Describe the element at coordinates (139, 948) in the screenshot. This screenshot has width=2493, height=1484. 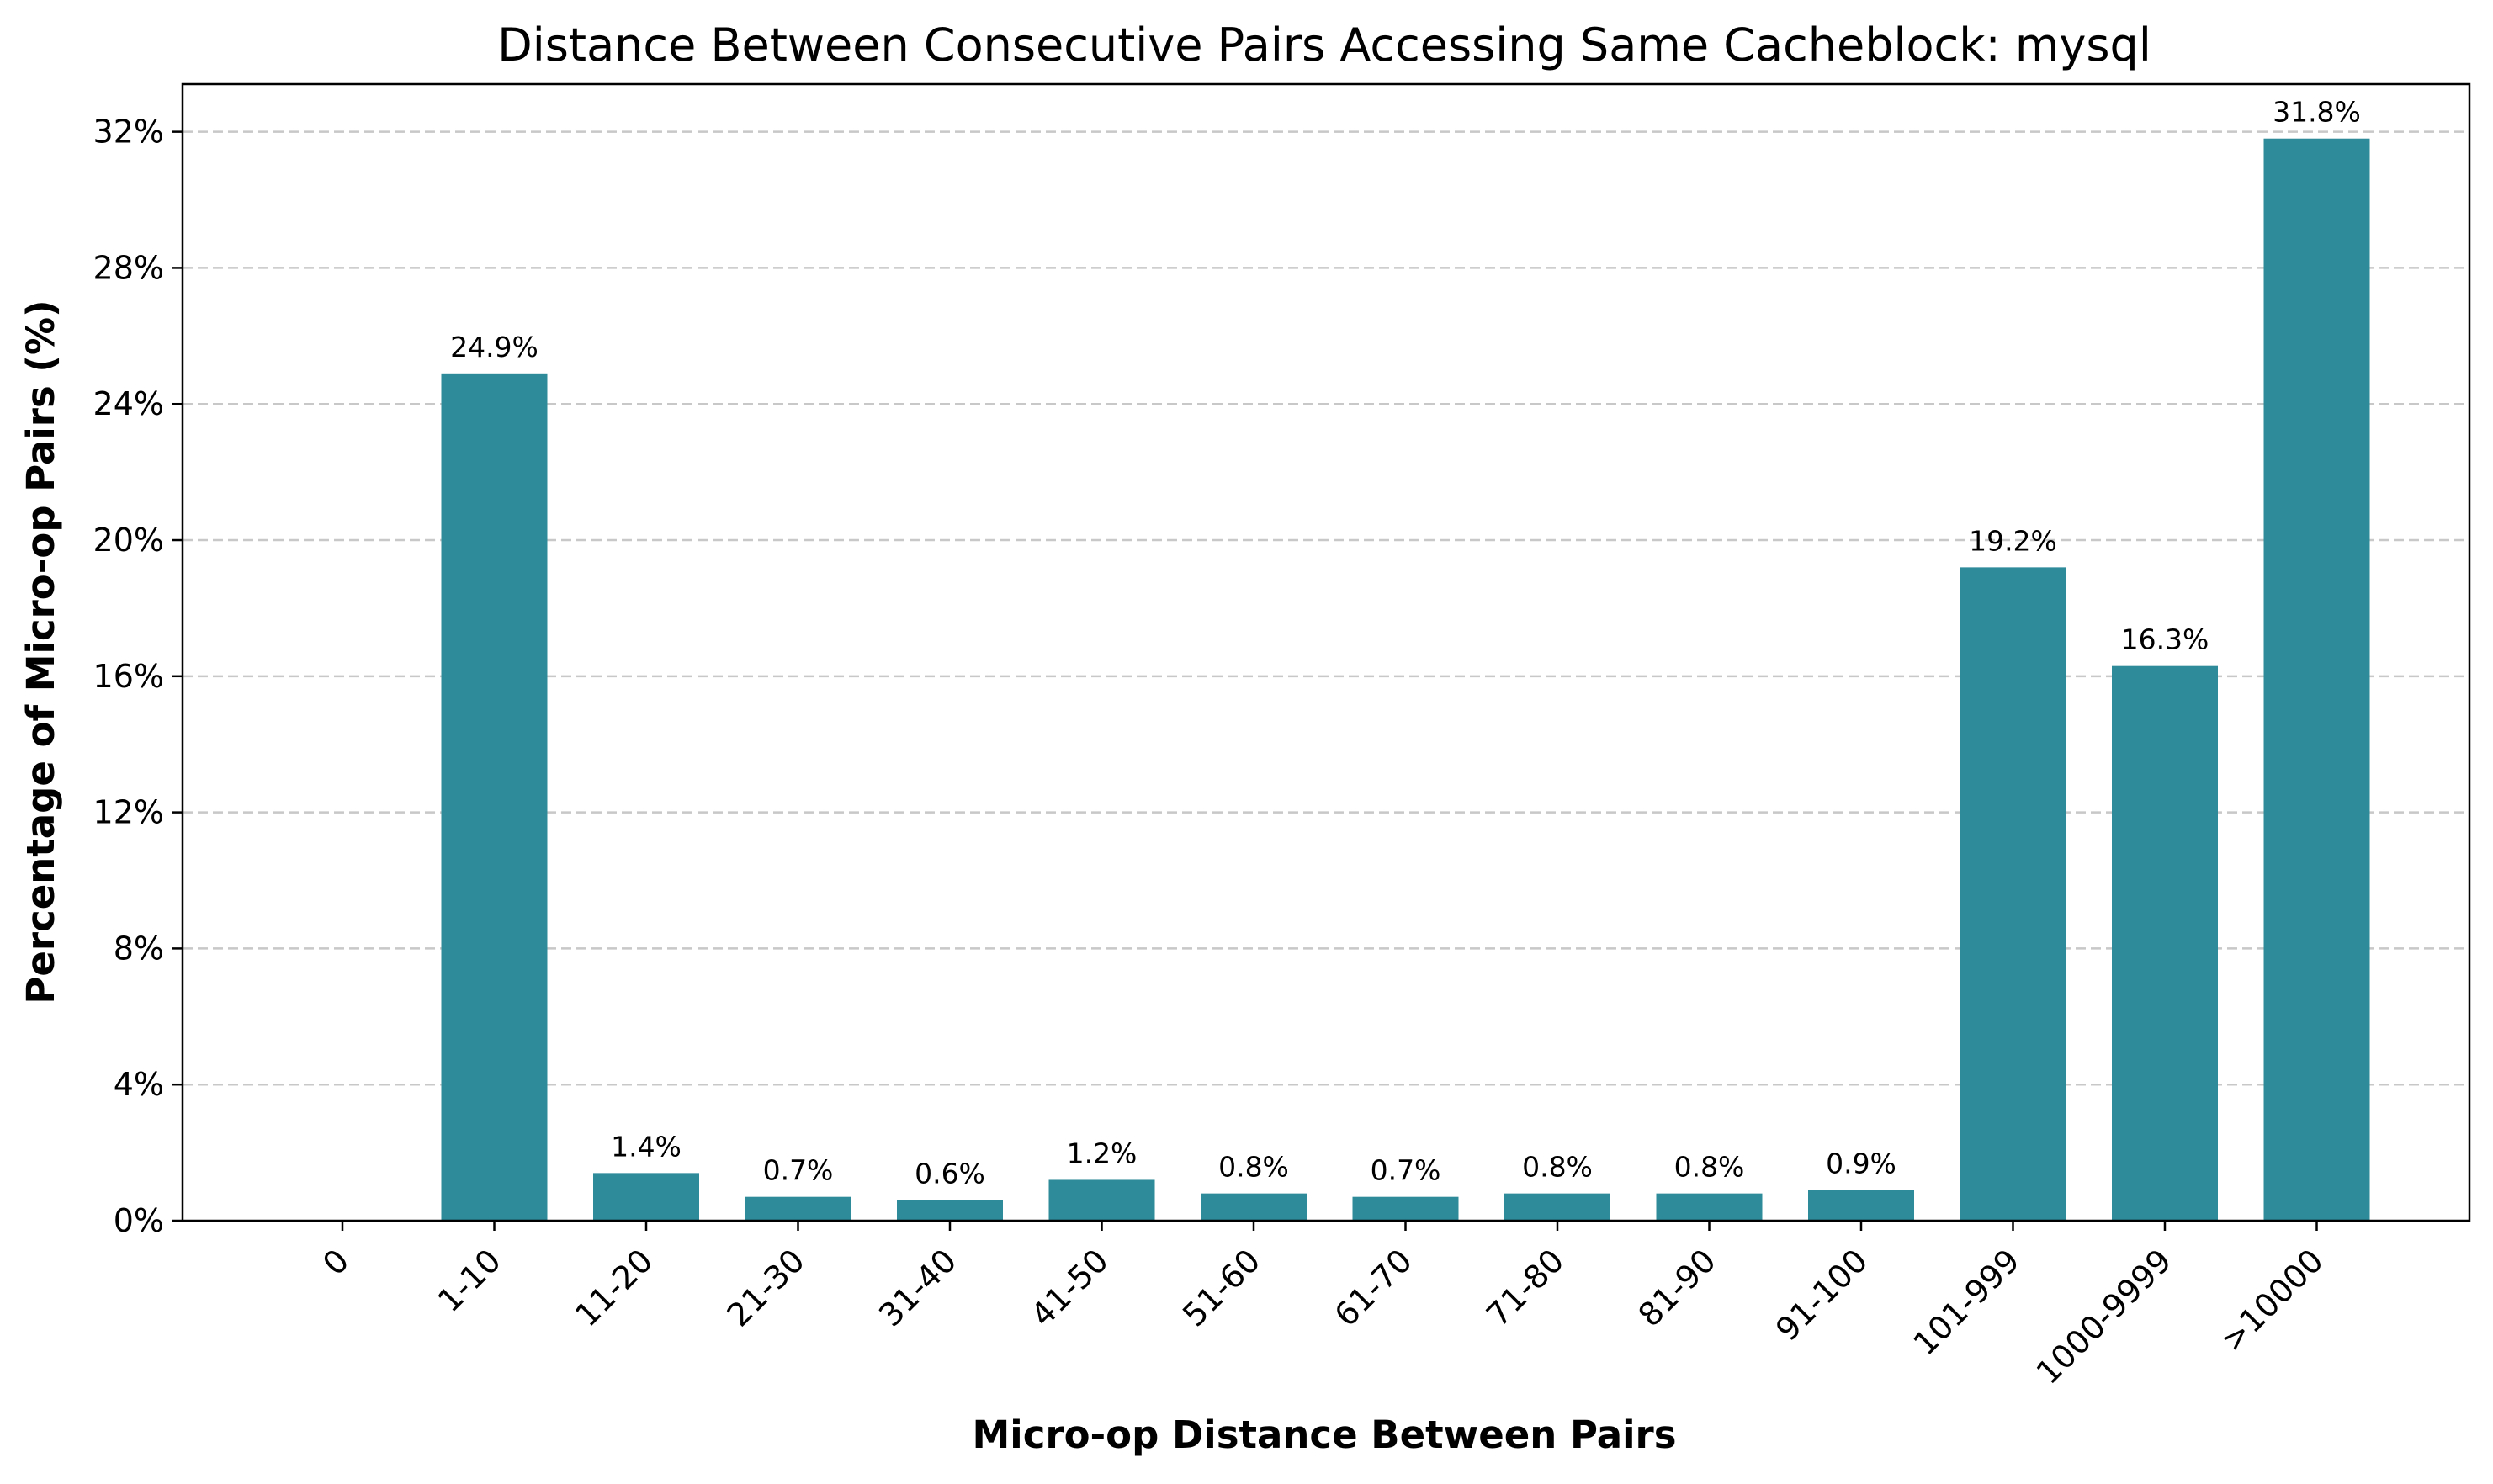
I see `y-tick-label: 8%` at that location.